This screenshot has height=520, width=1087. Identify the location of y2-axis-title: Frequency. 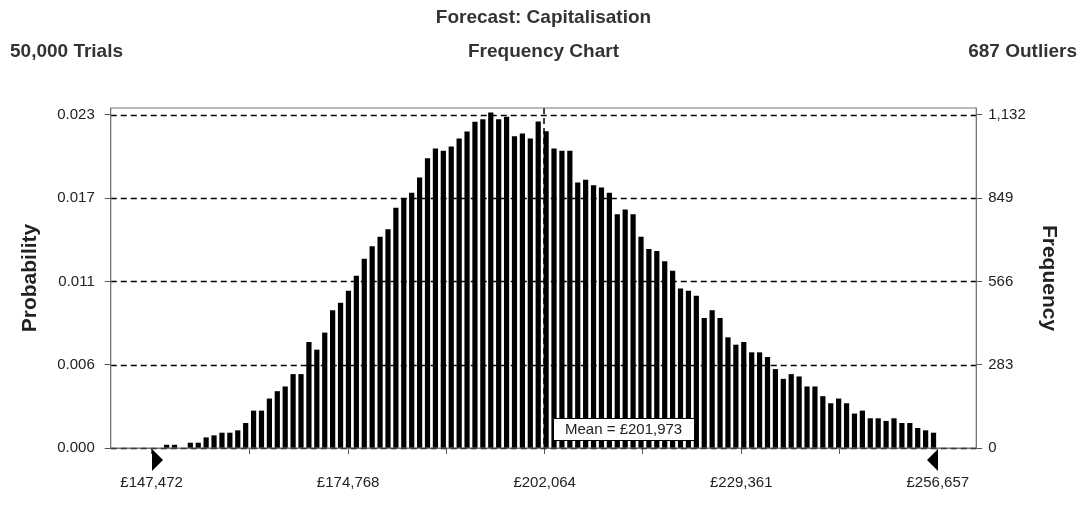
(1050, 278).